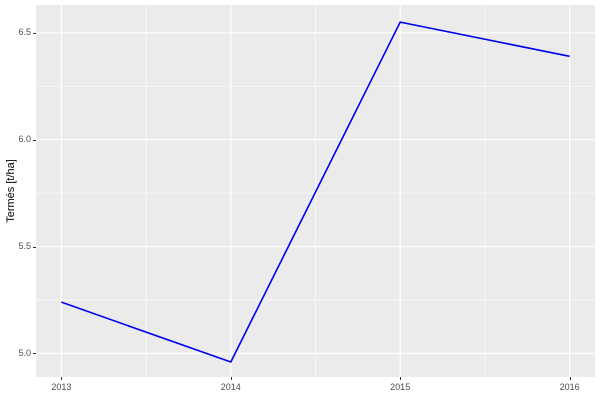 Image resolution: width=600 pixels, height=400 pixels. What do you see at coordinates (569, 387) in the screenshot?
I see `x-tick-label: 2016` at bounding box center [569, 387].